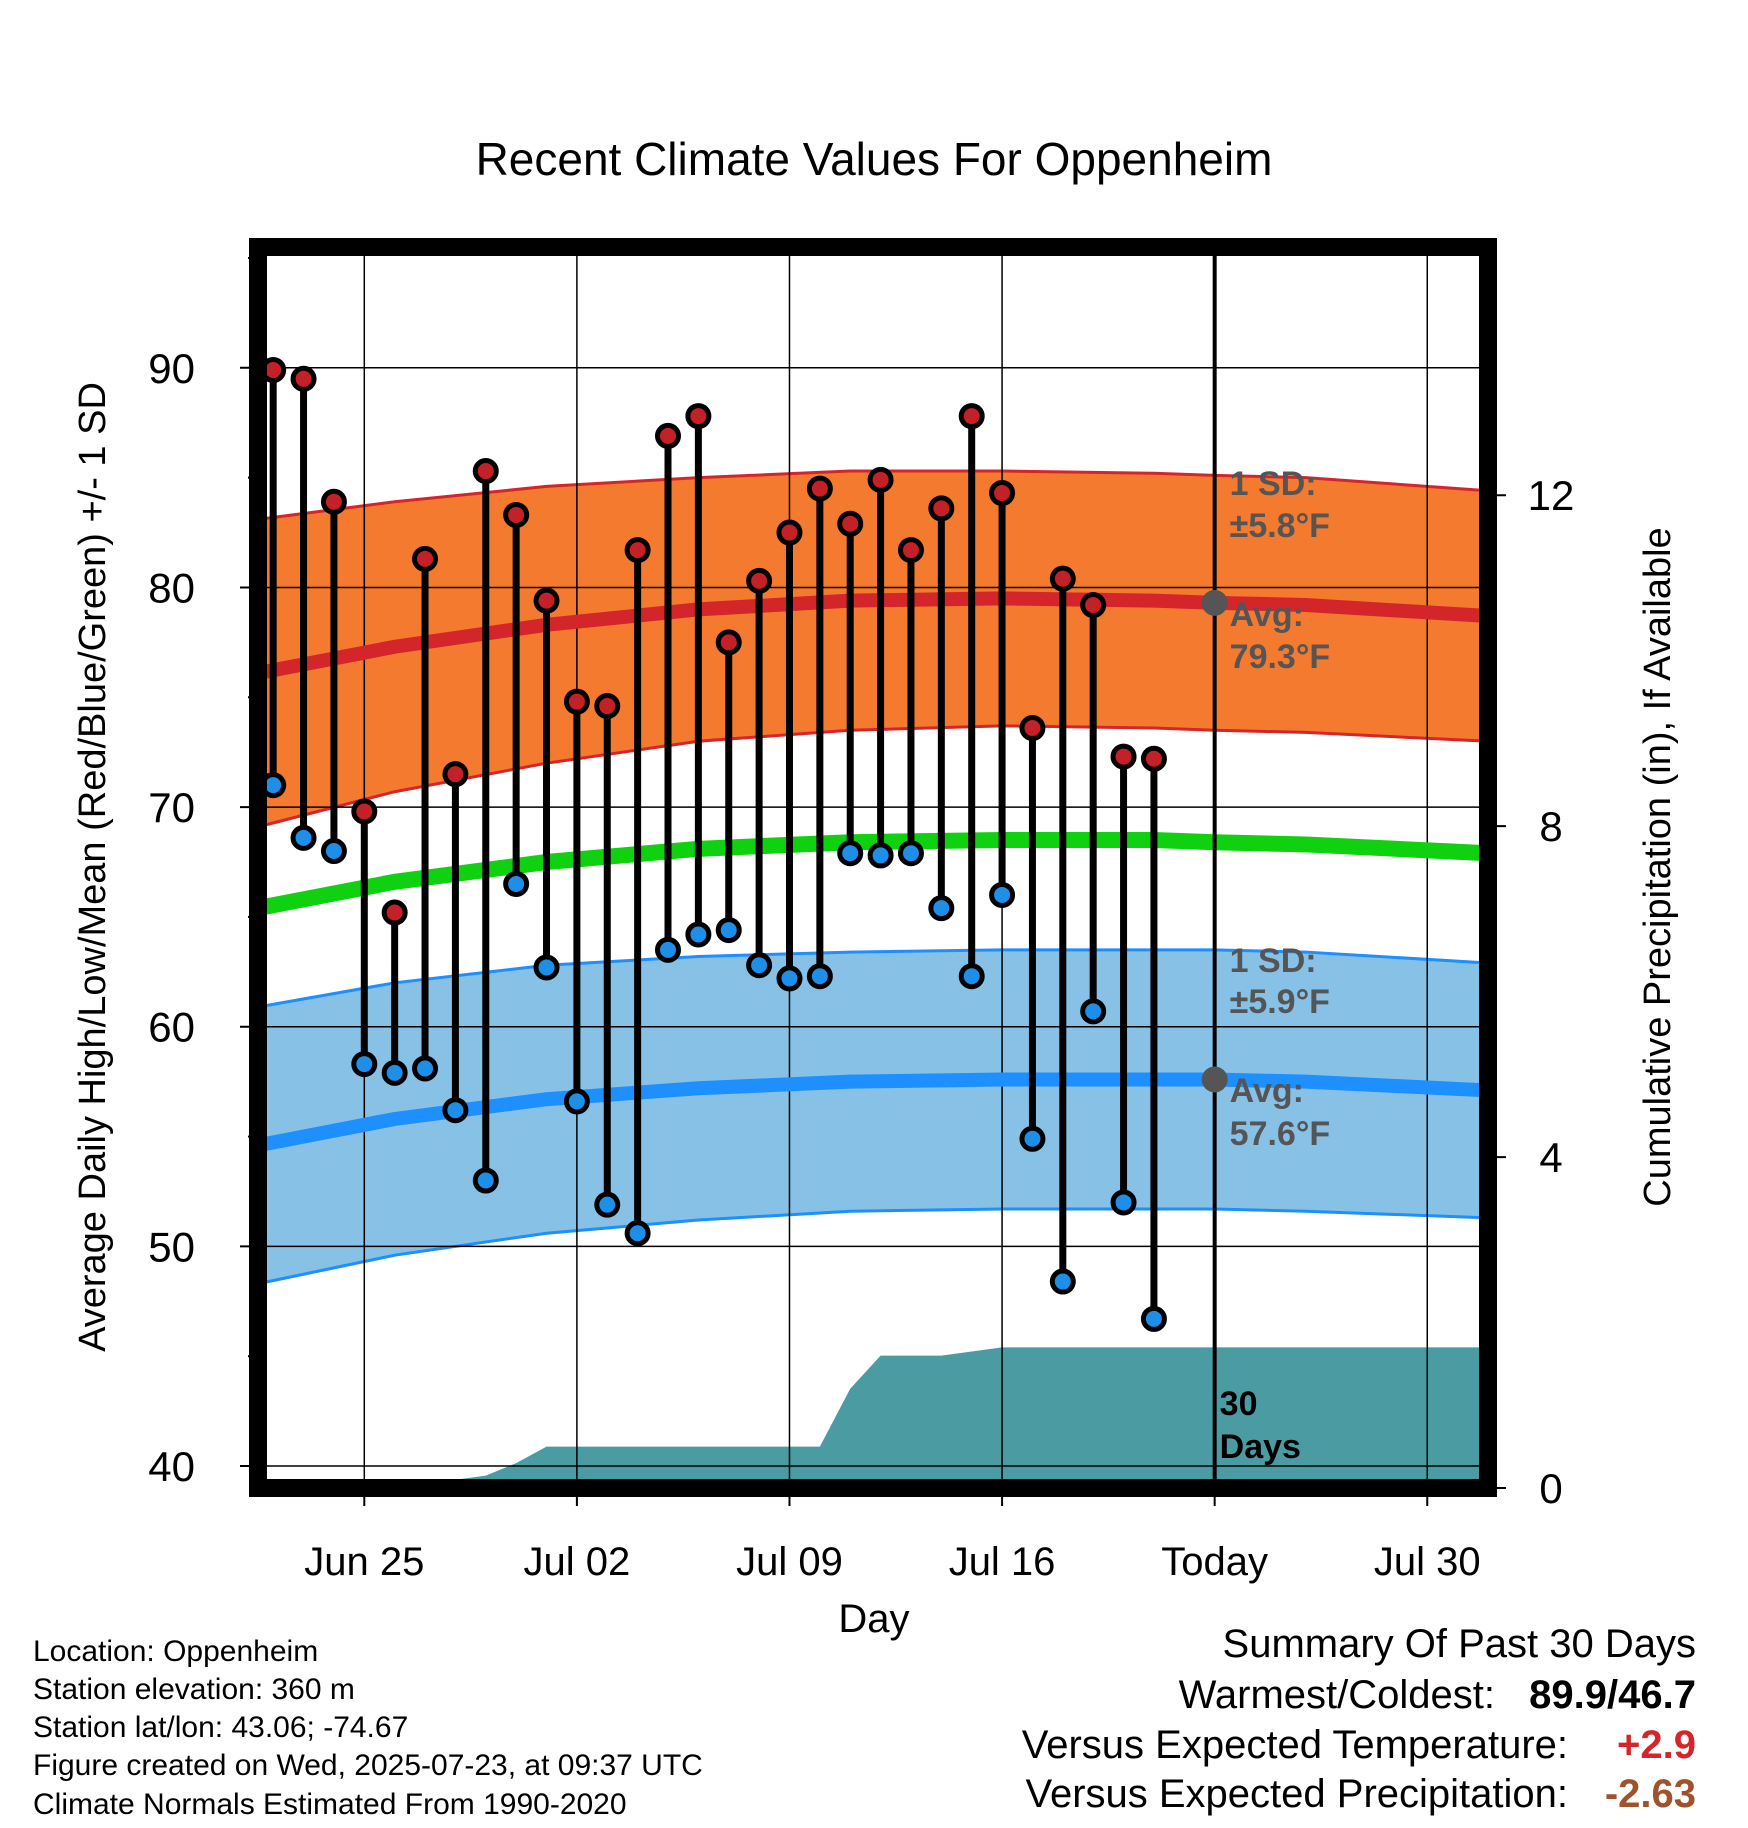 This screenshot has height=1828, width=1748. I want to click on summary-precip-label: Versus Expected Precipitation:, so click(1296, 1794).